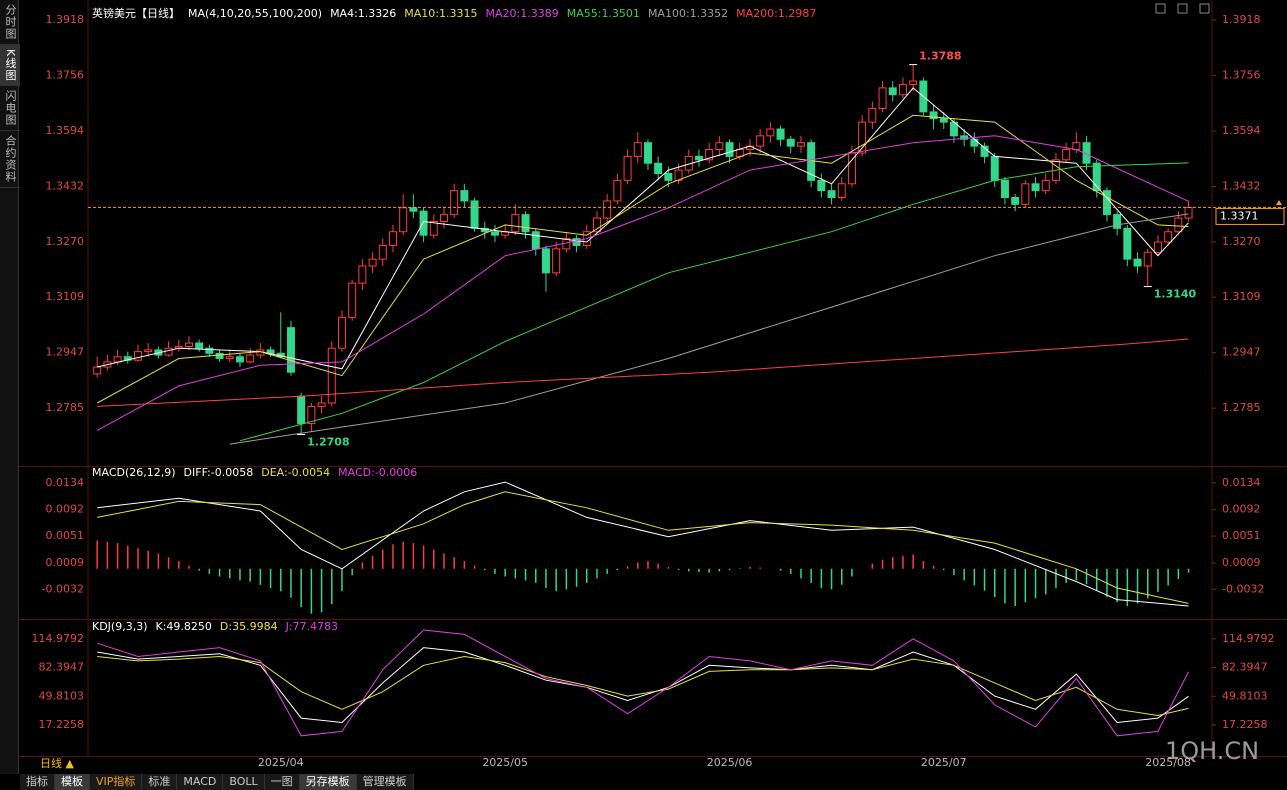 Image resolution: width=1287 pixels, height=790 pixels. Describe the element at coordinates (505, 762) in the screenshot. I see `x-tick-label: 2025/05` at that location.